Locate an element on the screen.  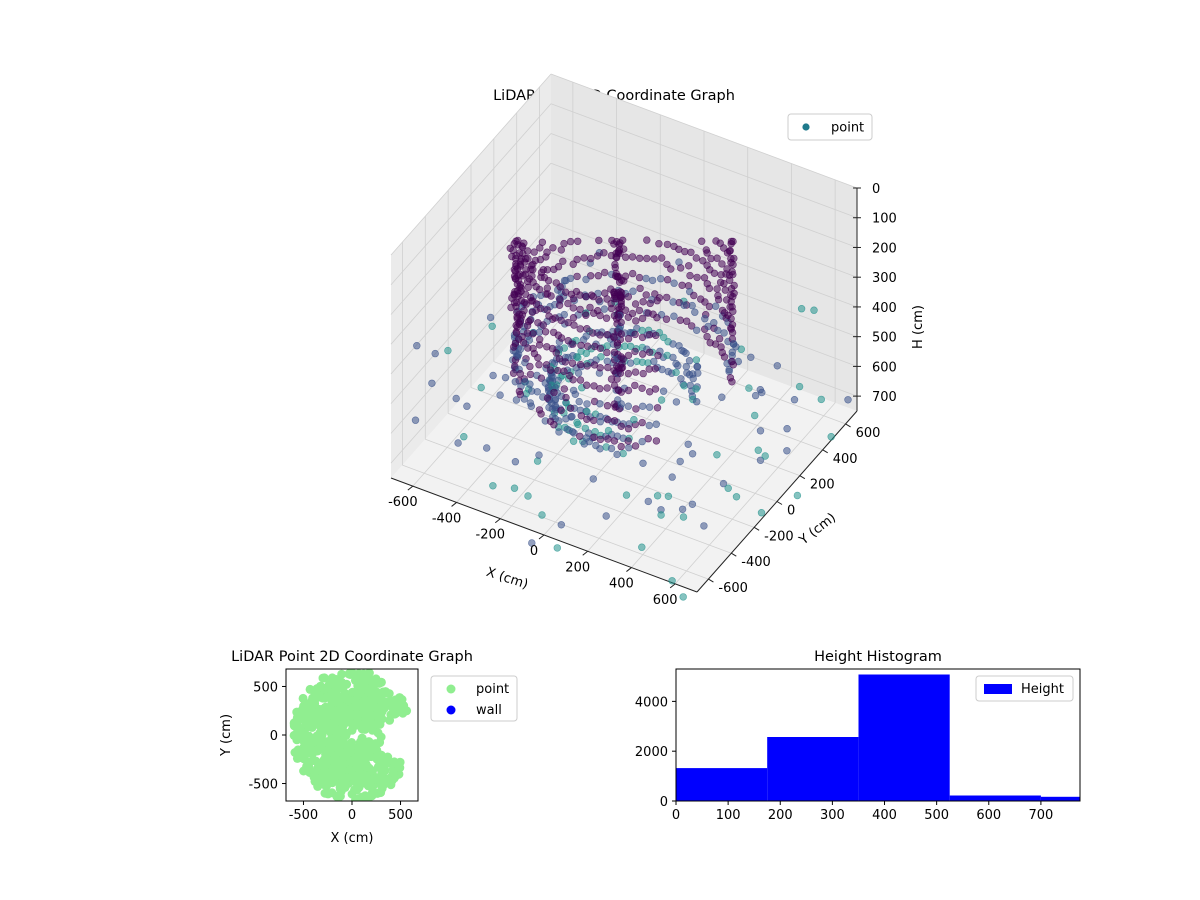
x-tick-label: 0 is located at coordinates (534, 551).